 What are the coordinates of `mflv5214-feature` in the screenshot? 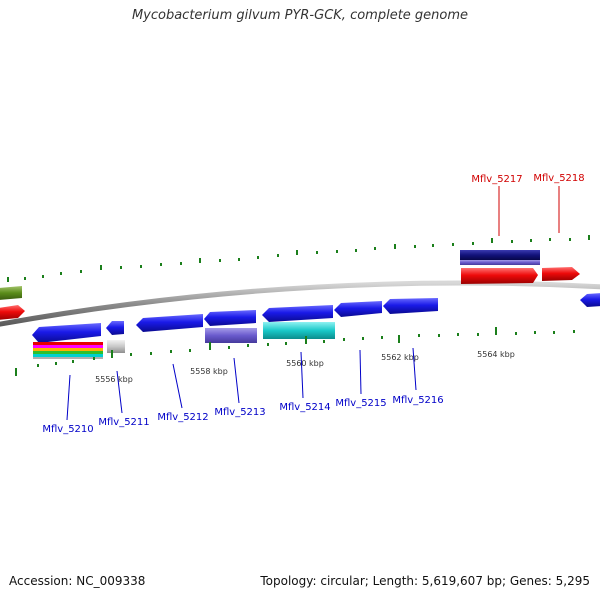 It's located at (299, 330).